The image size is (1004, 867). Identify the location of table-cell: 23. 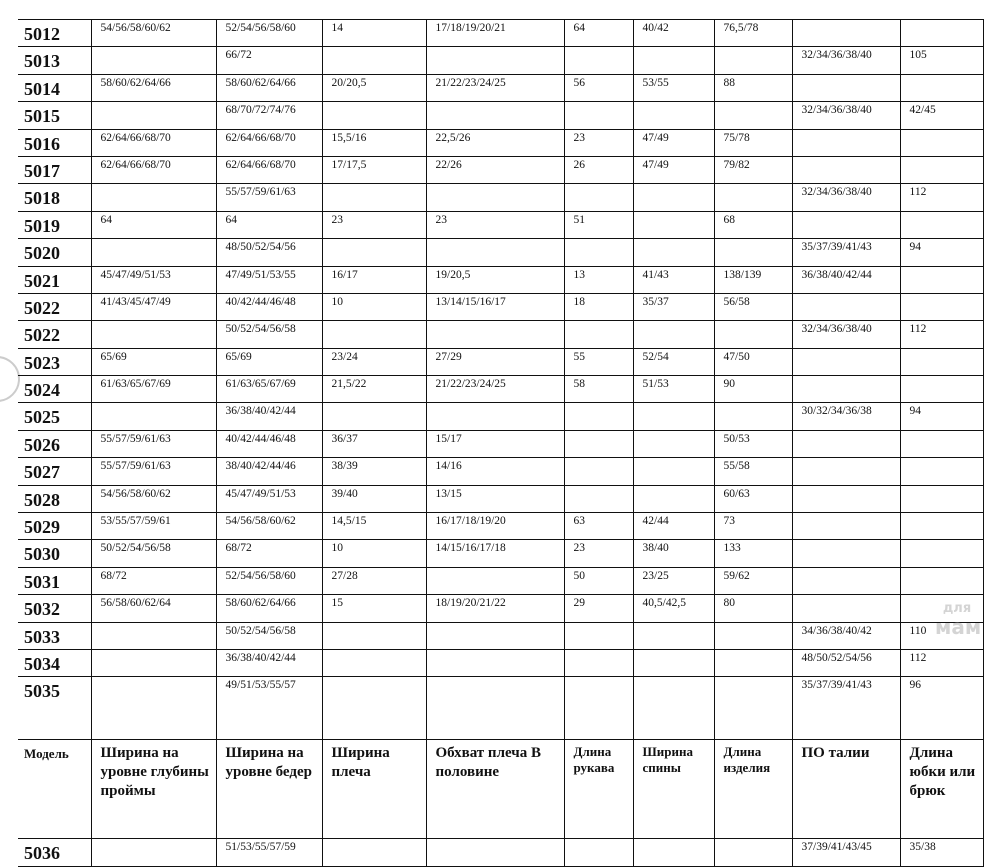
(598, 142).